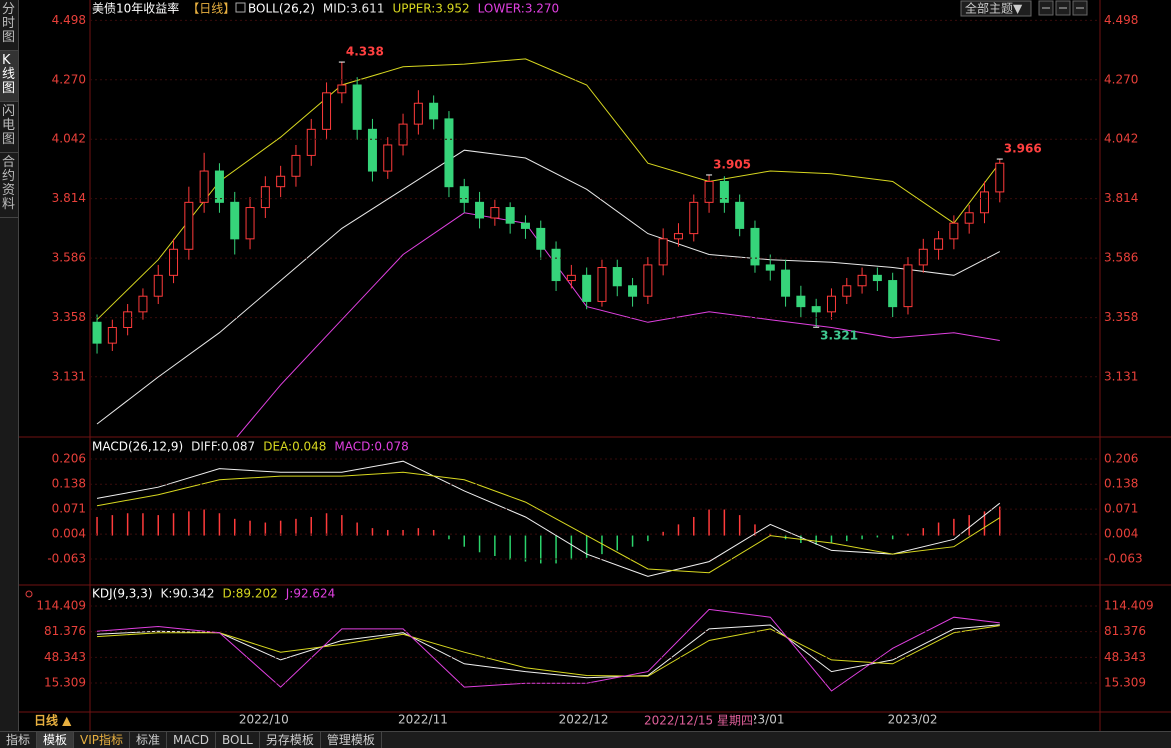 This screenshot has width=1171, height=748. I want to click on panel-icon, so click(29, 594).